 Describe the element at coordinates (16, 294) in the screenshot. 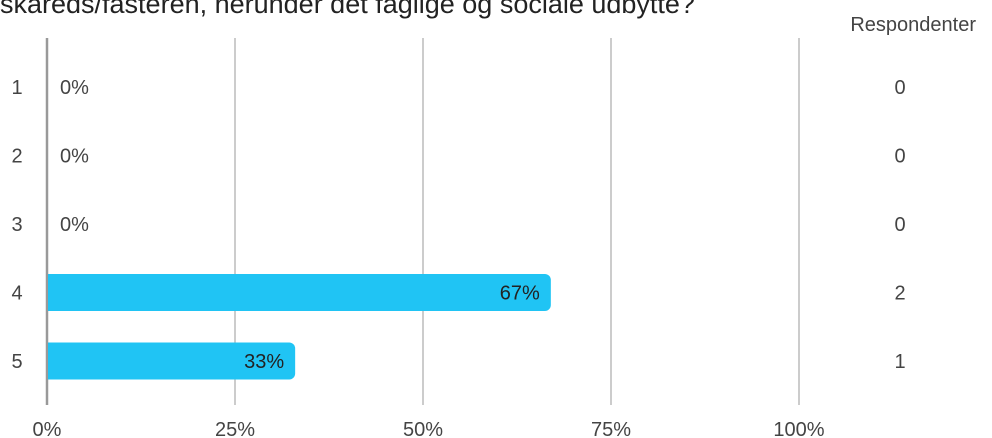

I see `category-label: 4` at that location.